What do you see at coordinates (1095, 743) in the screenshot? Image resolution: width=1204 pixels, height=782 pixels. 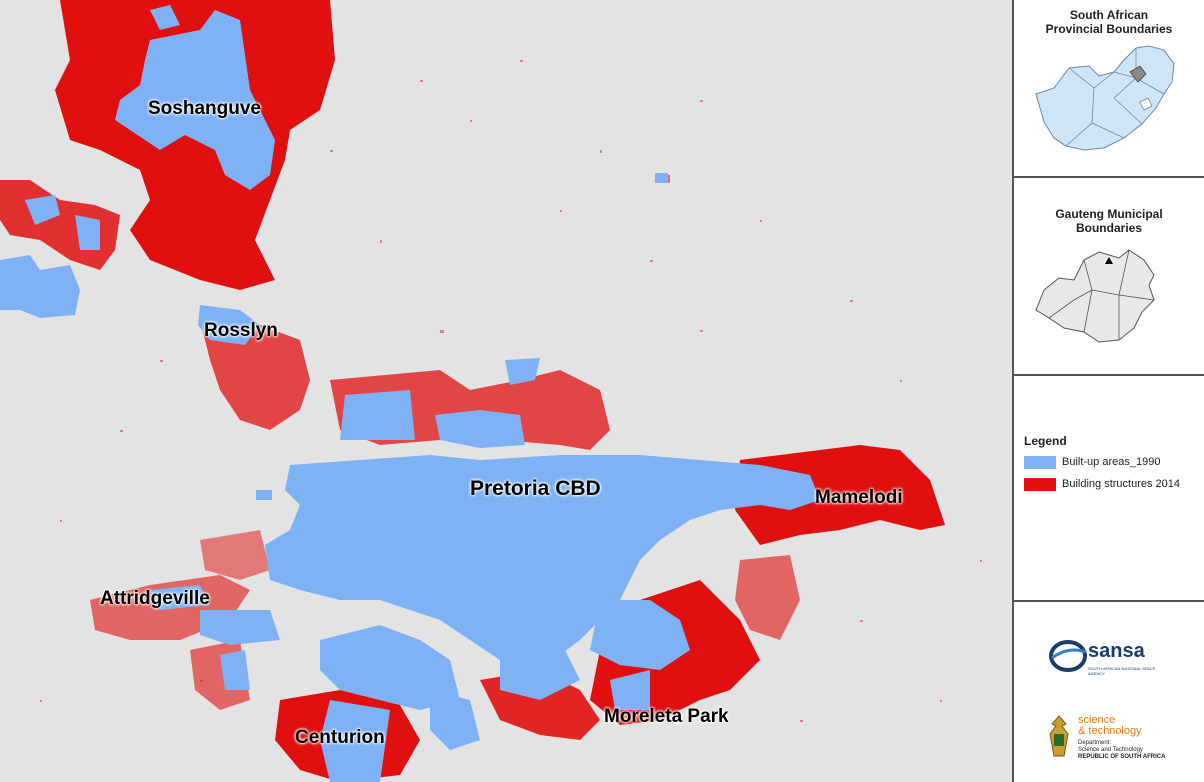 I see `dst-line3: Department:` at bounding box center [1095, 743].